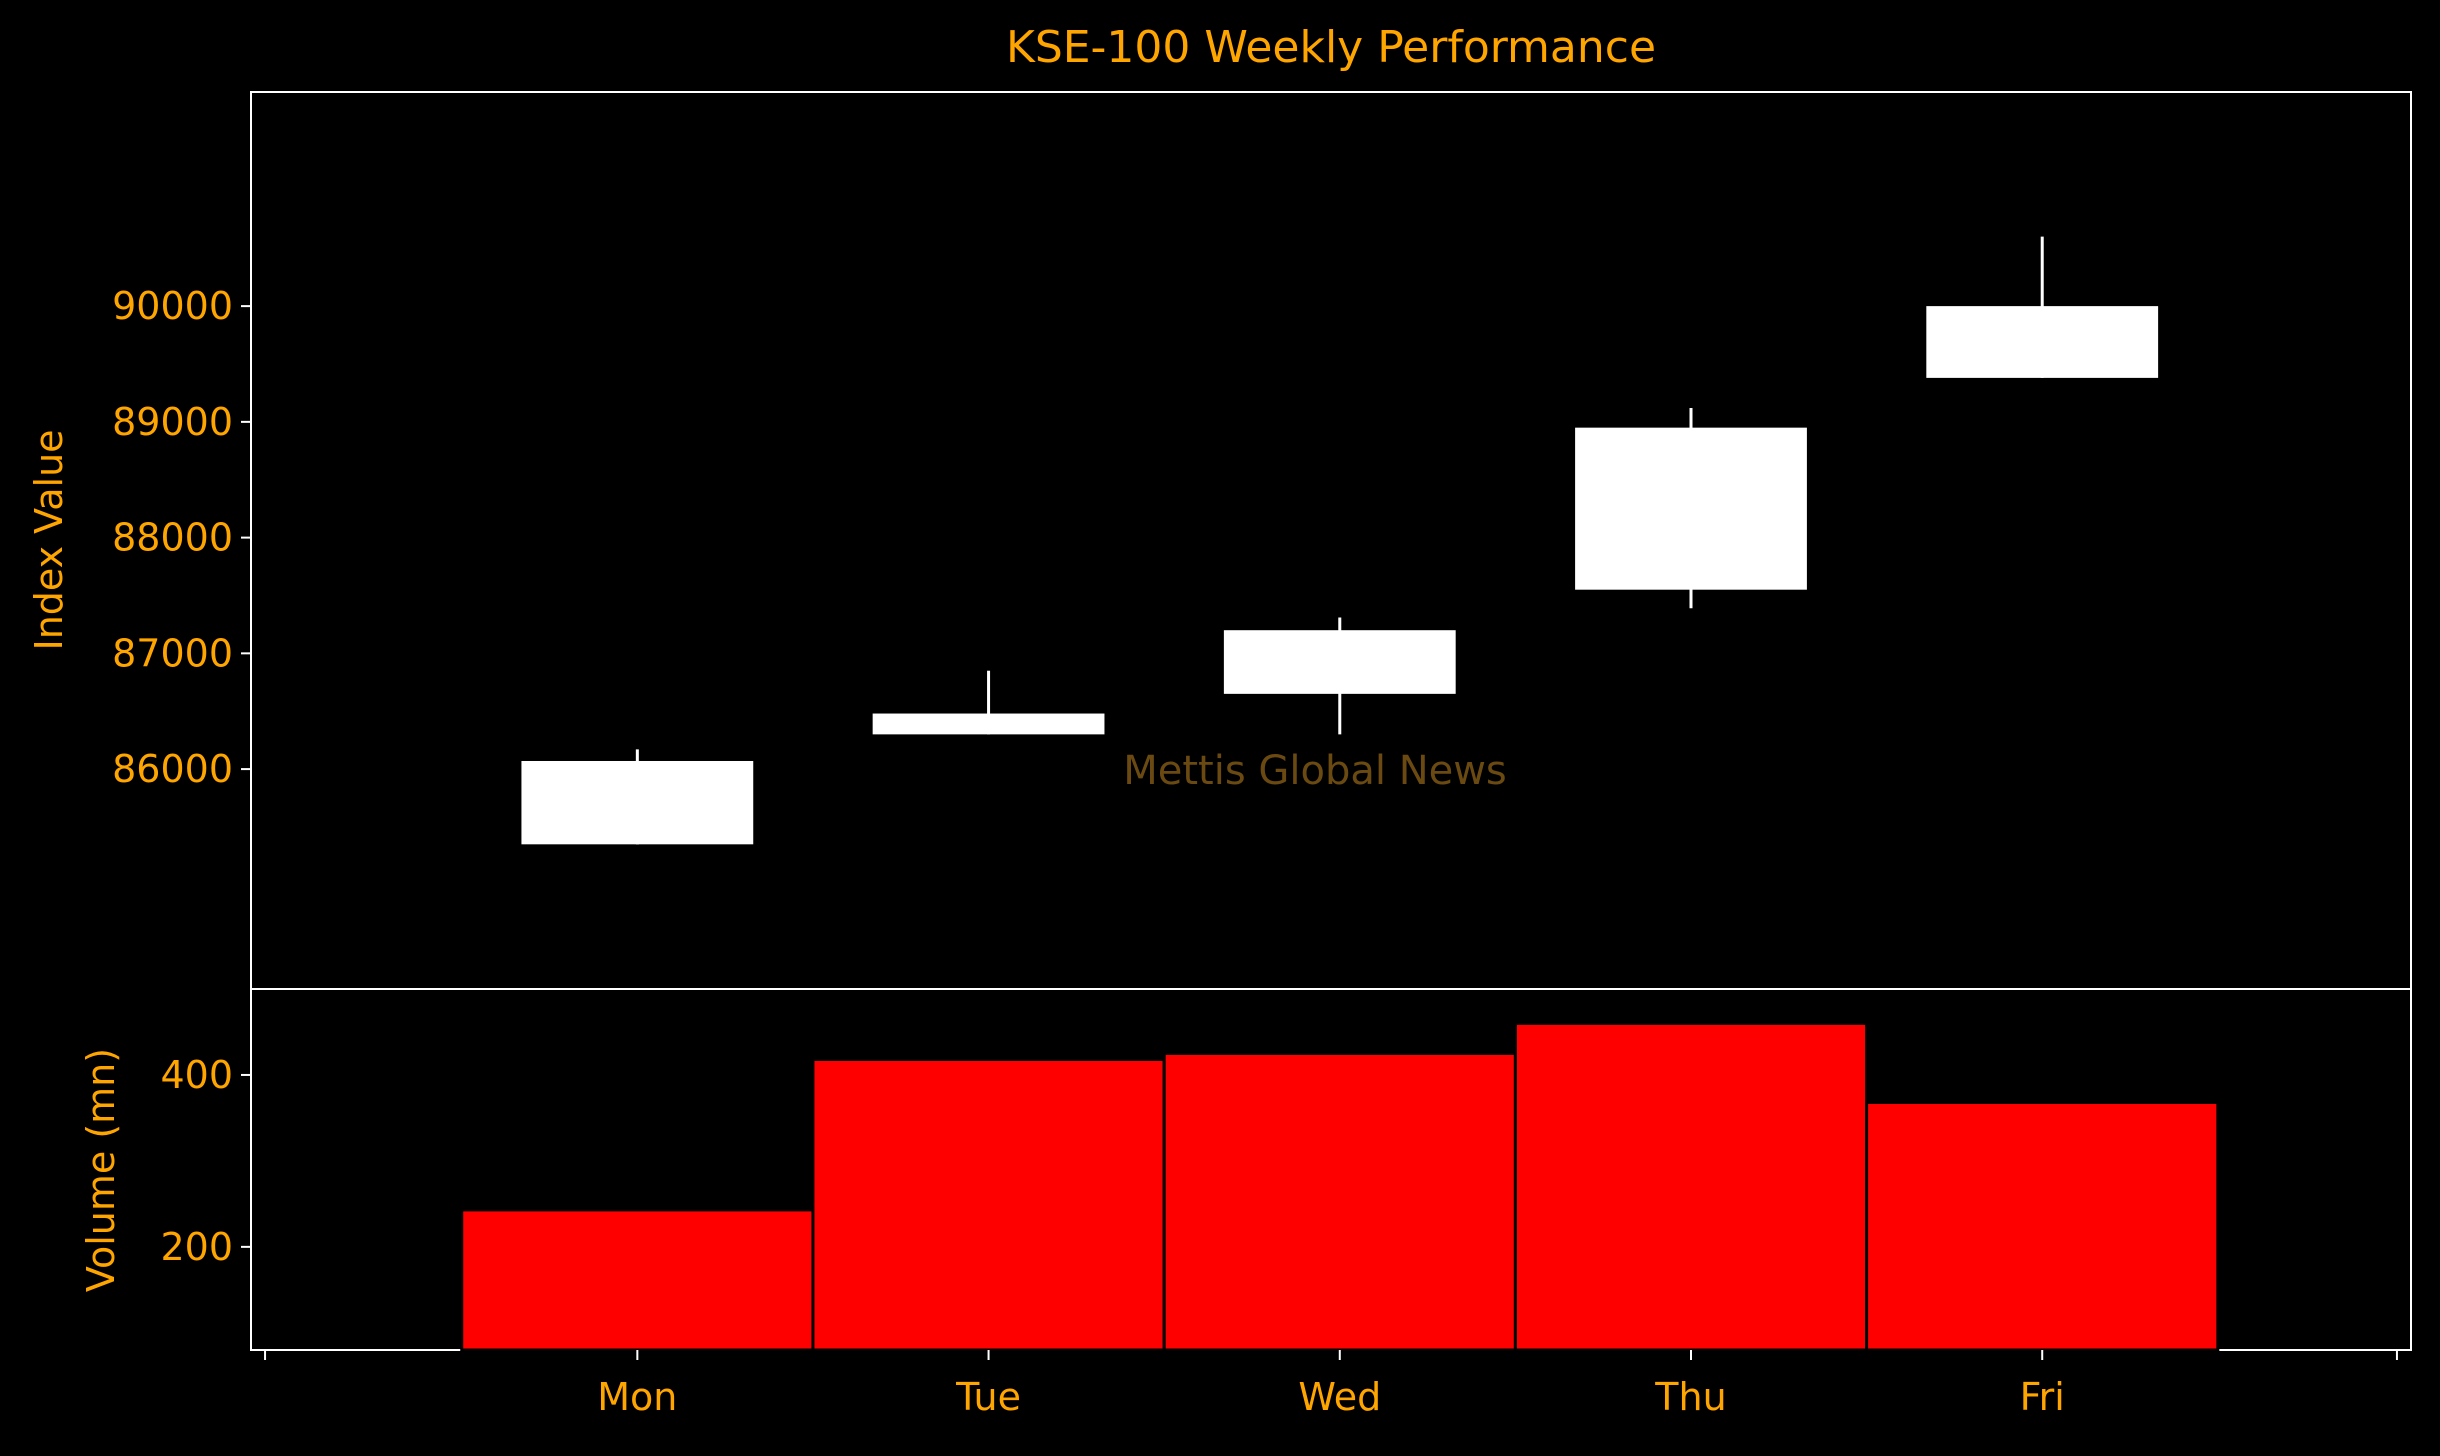 The width and height of the screenshot is (2440, 1456). What do you see at coordinates (196, 1247) in the screenshot?
I see `volume-y-tick-label: 200` at bounding box center [196, 1247].